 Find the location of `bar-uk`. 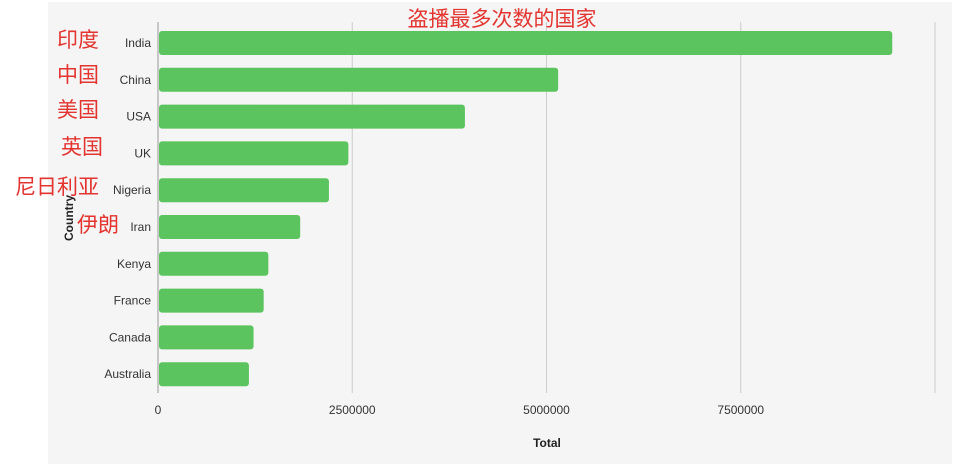

bar-uk is located at coordinates (254, 153).